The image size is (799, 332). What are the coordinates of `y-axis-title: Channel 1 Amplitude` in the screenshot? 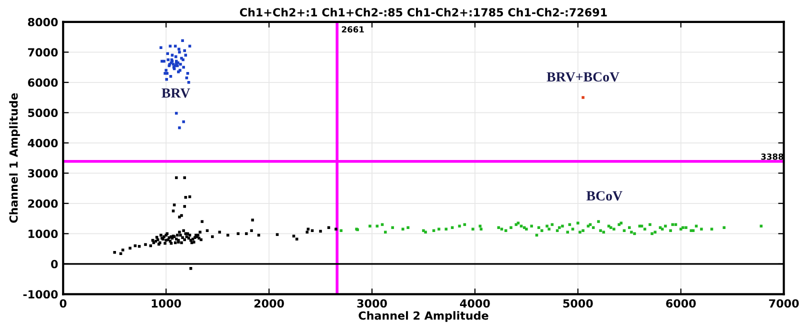 It's located at (14, 158).